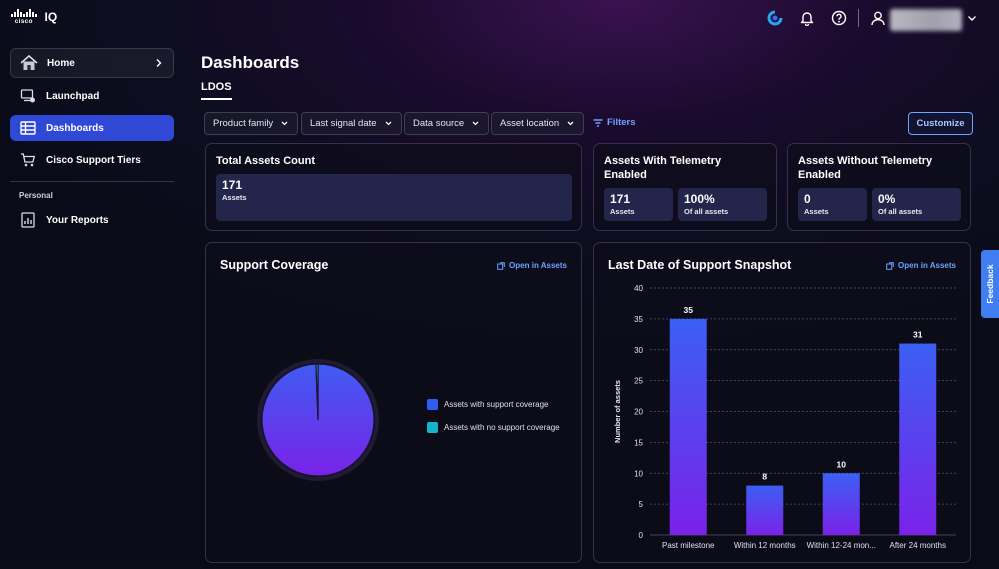  What do you see at coordinates (688, 545) in the screenshot?
I see `x-tick-label: Past milestone` at bounding box center [688, 545].